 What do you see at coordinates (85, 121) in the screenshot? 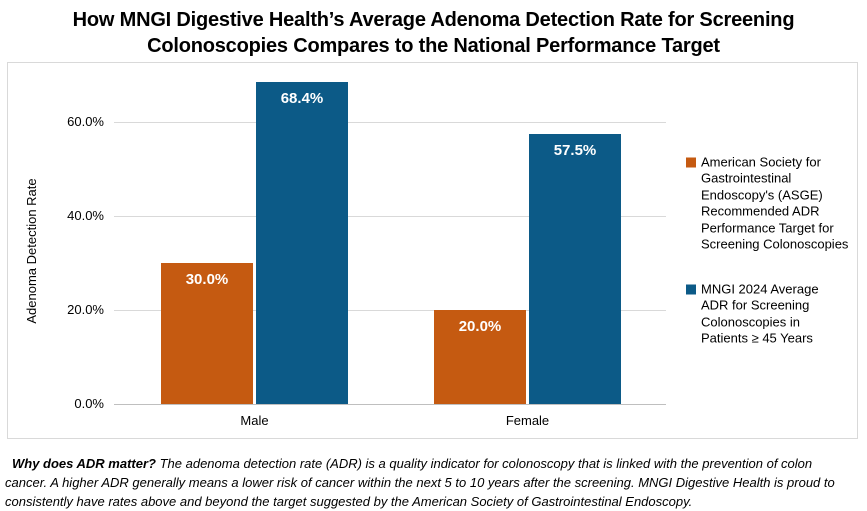
I see `y-tick-label: 60.0%` at bounding box center [85, 121].